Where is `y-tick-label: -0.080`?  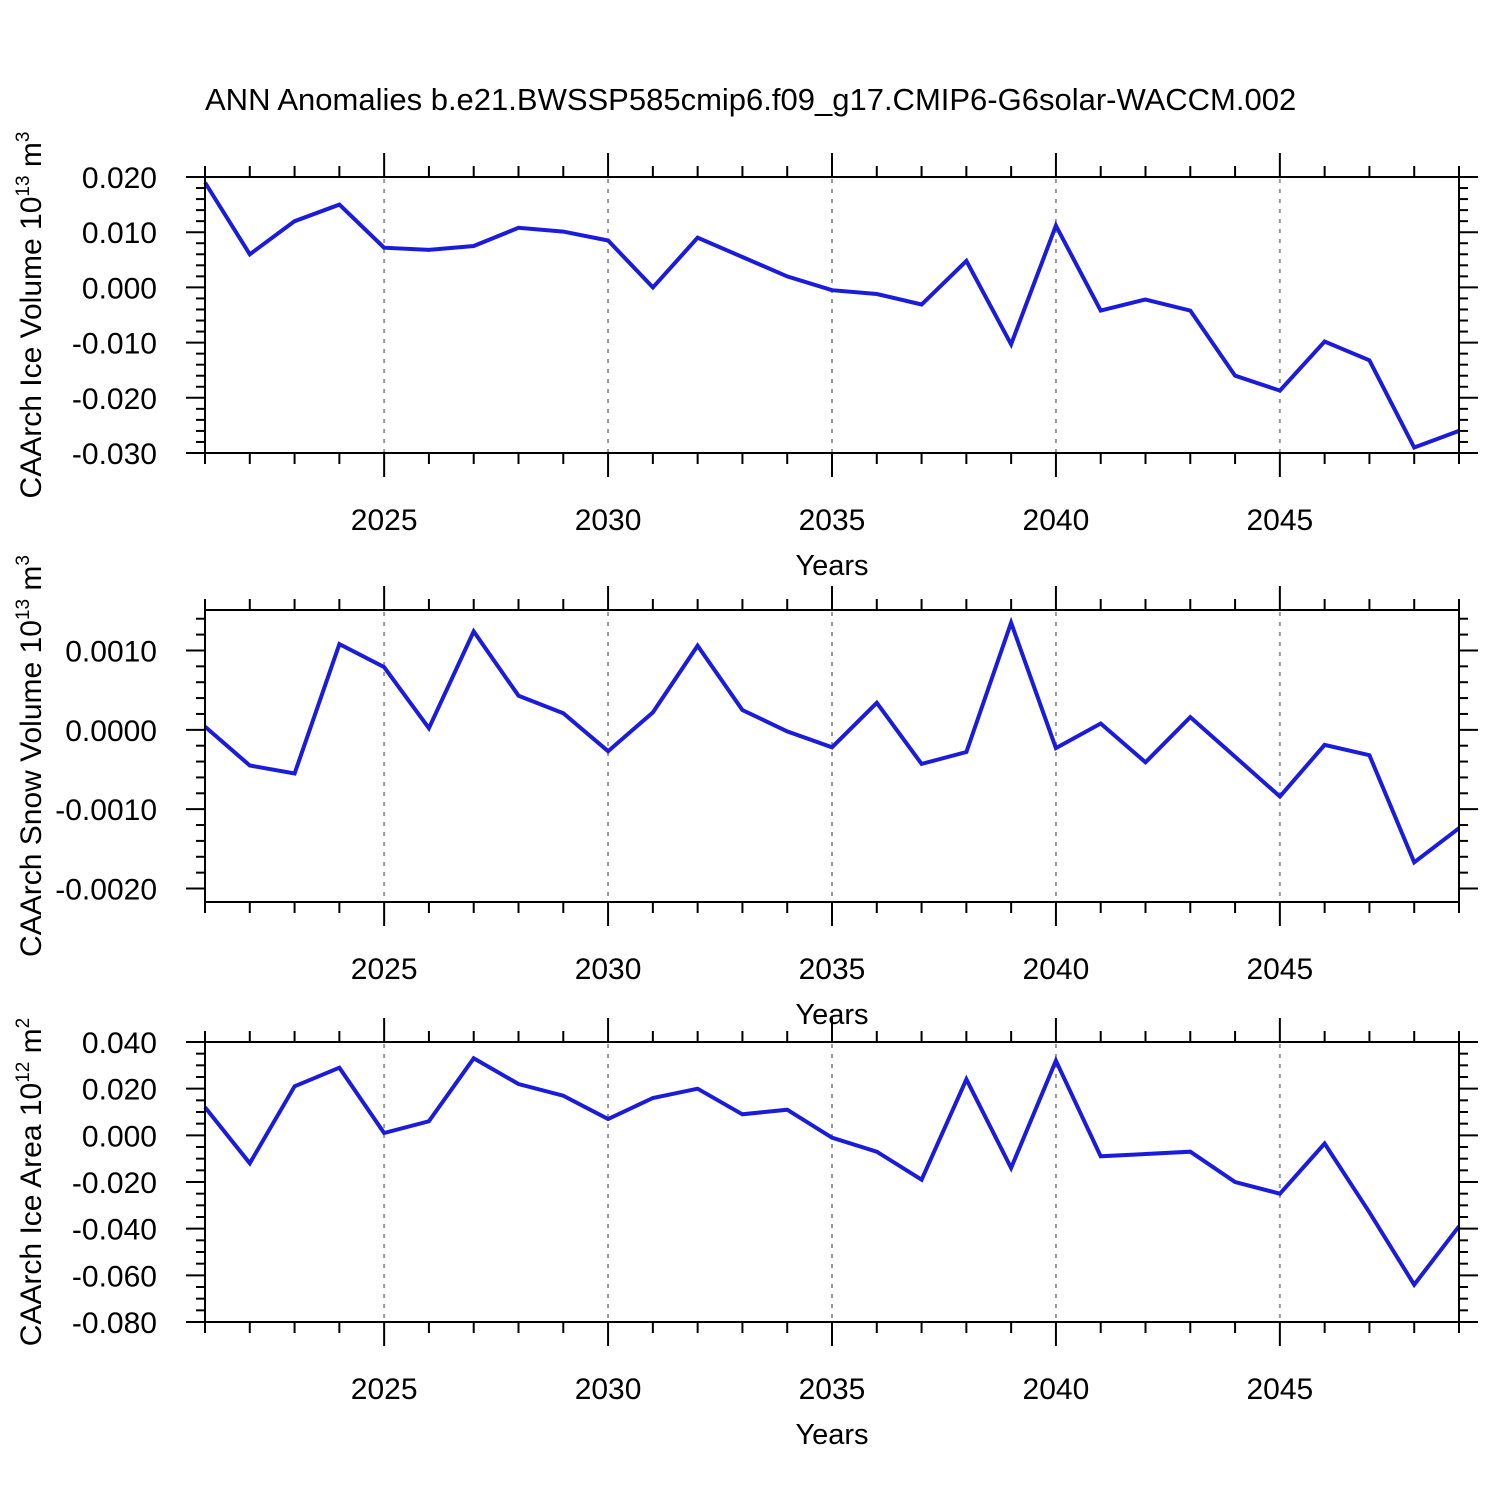 y-tick-label: -0.080 is located at coordinates (114, 1323).